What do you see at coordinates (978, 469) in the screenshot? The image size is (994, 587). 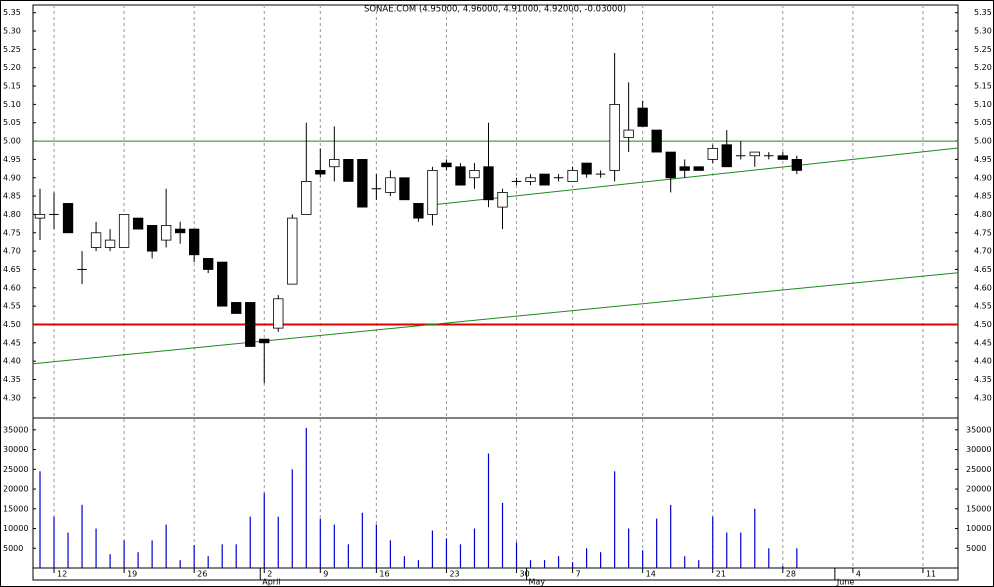 I see `volume-tick-label: 25000` at bounding box center [978, 469].